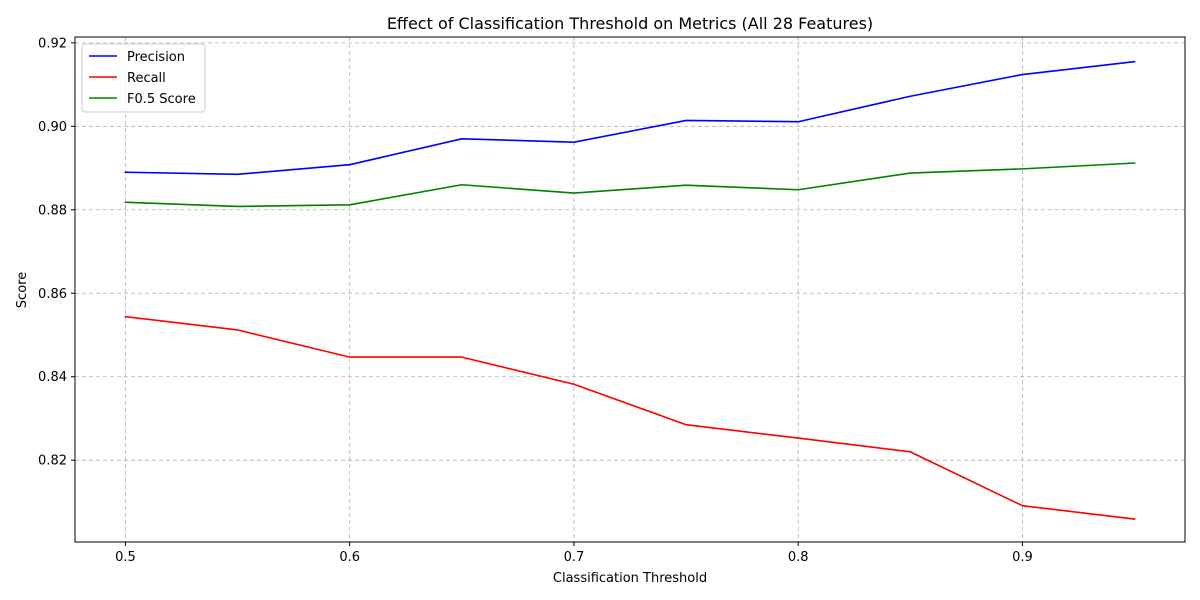 The height and width of the screenshot is (600, 1200). I want to click on x-tick-label: 0.7, so click(574, 557).